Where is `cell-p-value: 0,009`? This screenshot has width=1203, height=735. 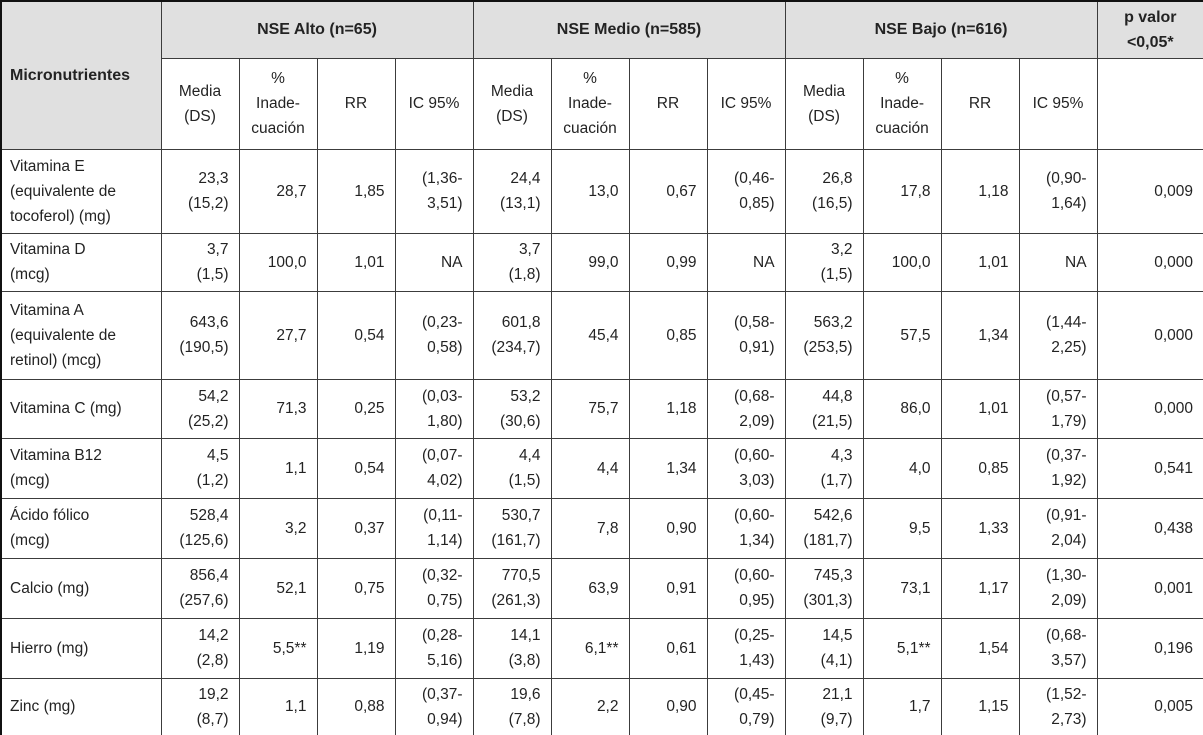 cell-p-value: 0,009 is located at coordinates (1149, 191).